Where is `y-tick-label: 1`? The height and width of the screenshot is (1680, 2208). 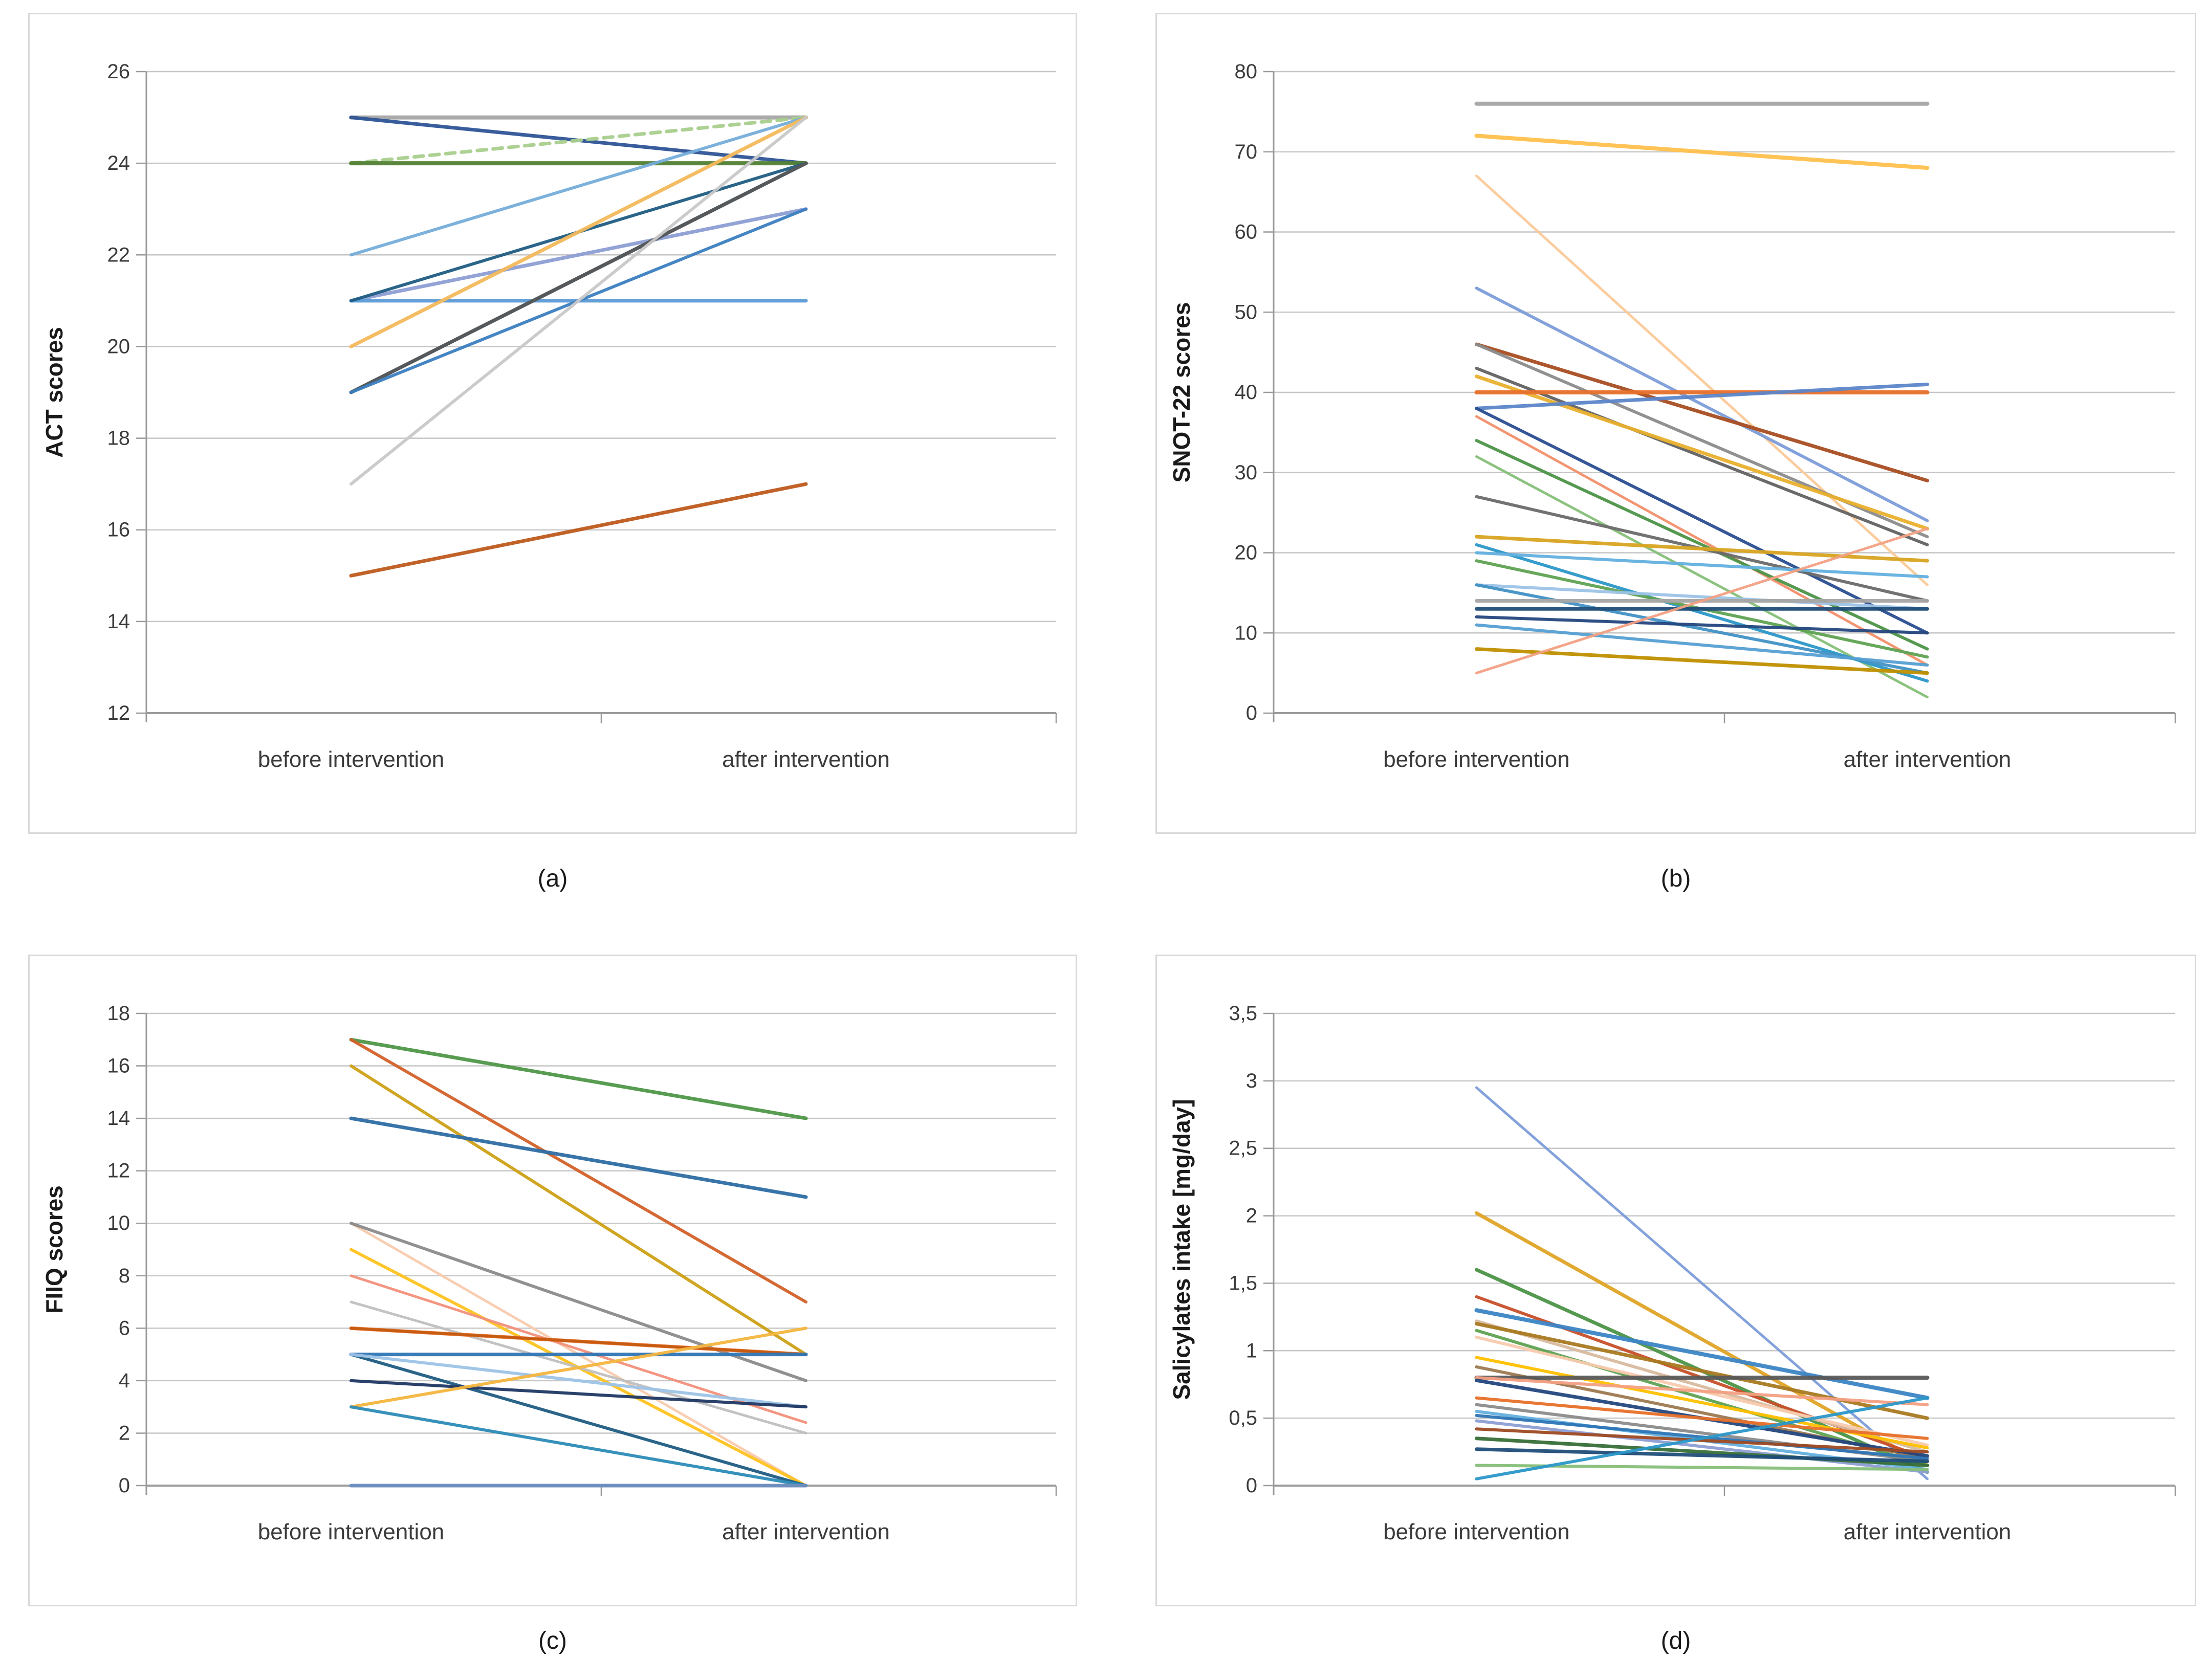
y-tick-label: 1 is located at coordinates (1251, 1350).